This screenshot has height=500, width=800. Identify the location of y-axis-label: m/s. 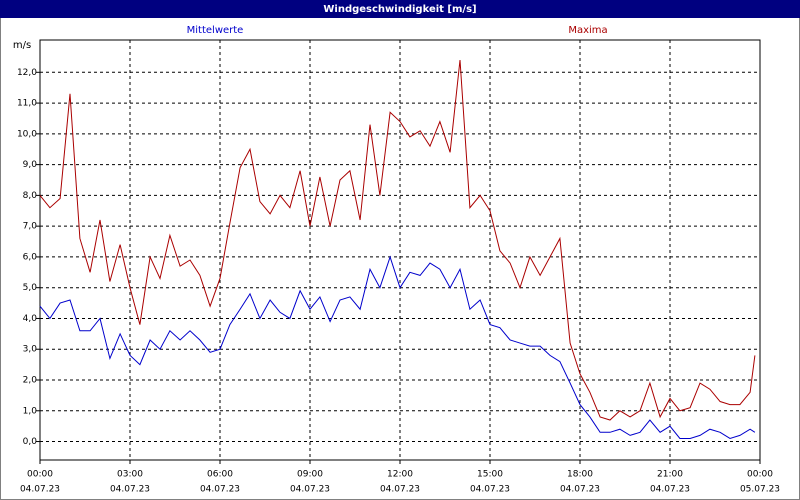
(22, 45).